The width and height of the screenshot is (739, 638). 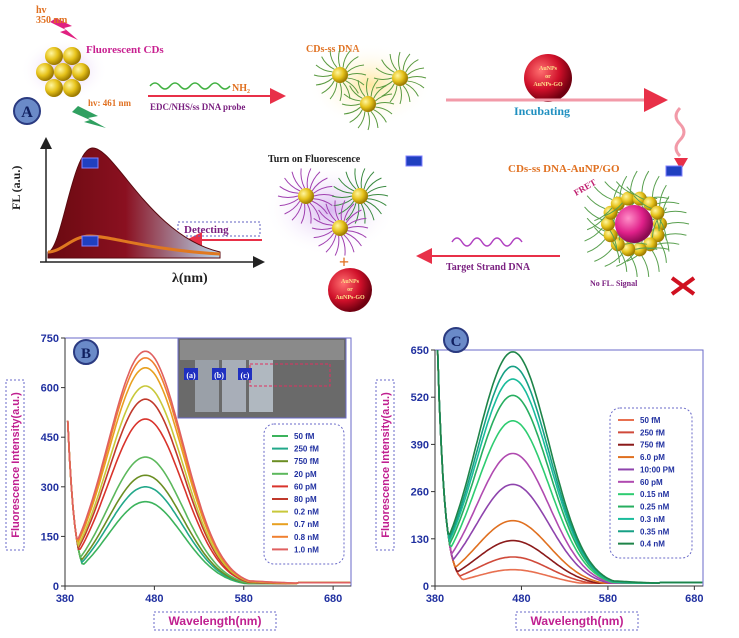 I want to click on nh2-label: NH₂, so click(x=241, y=88).